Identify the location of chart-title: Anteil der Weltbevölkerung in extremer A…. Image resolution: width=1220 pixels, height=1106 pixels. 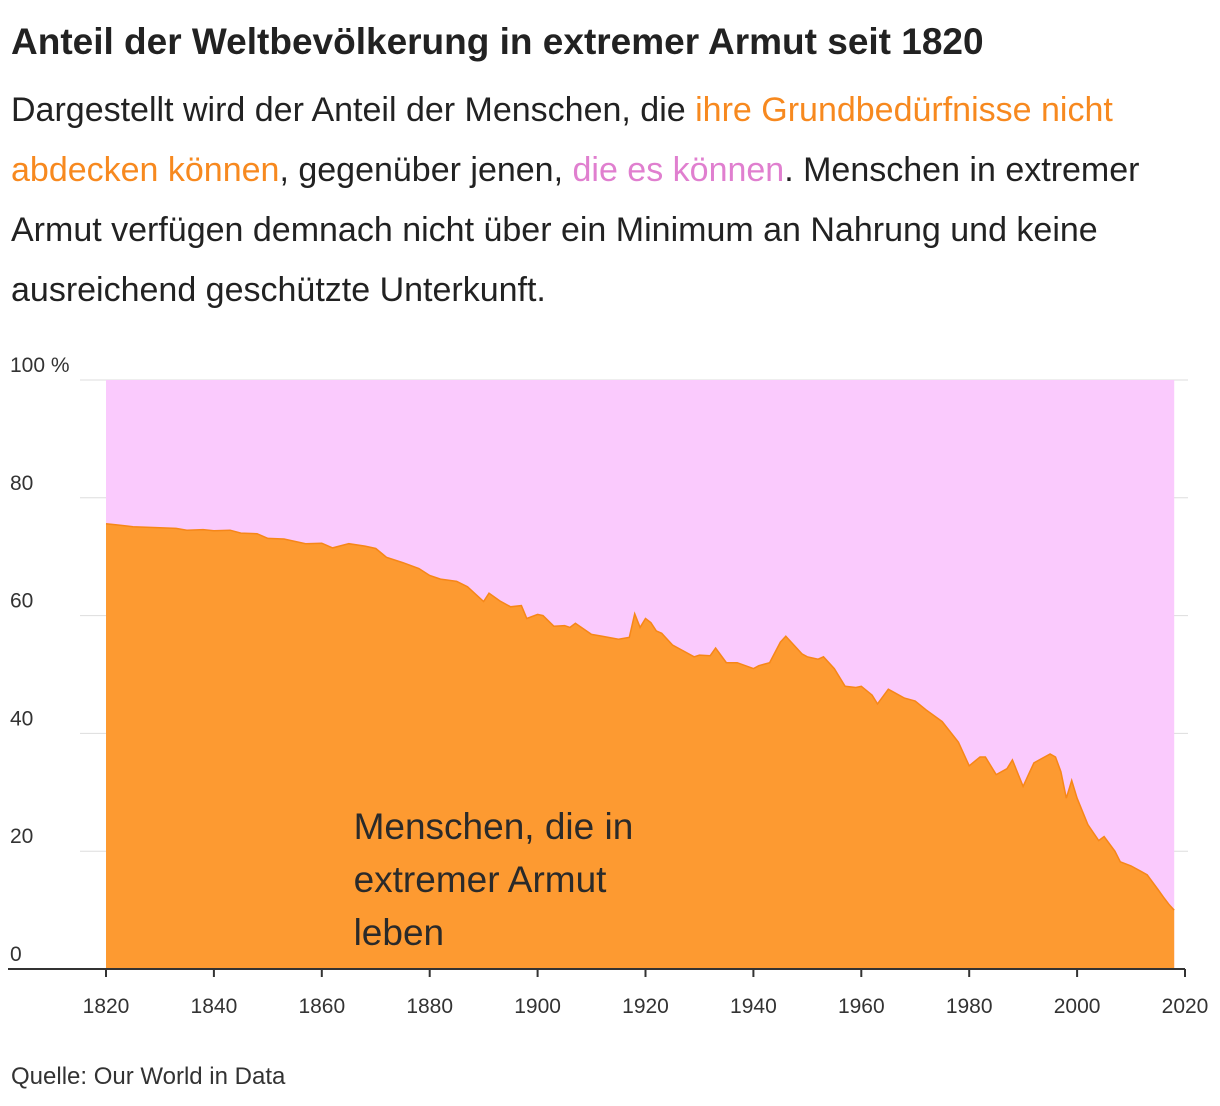
(497, 41).